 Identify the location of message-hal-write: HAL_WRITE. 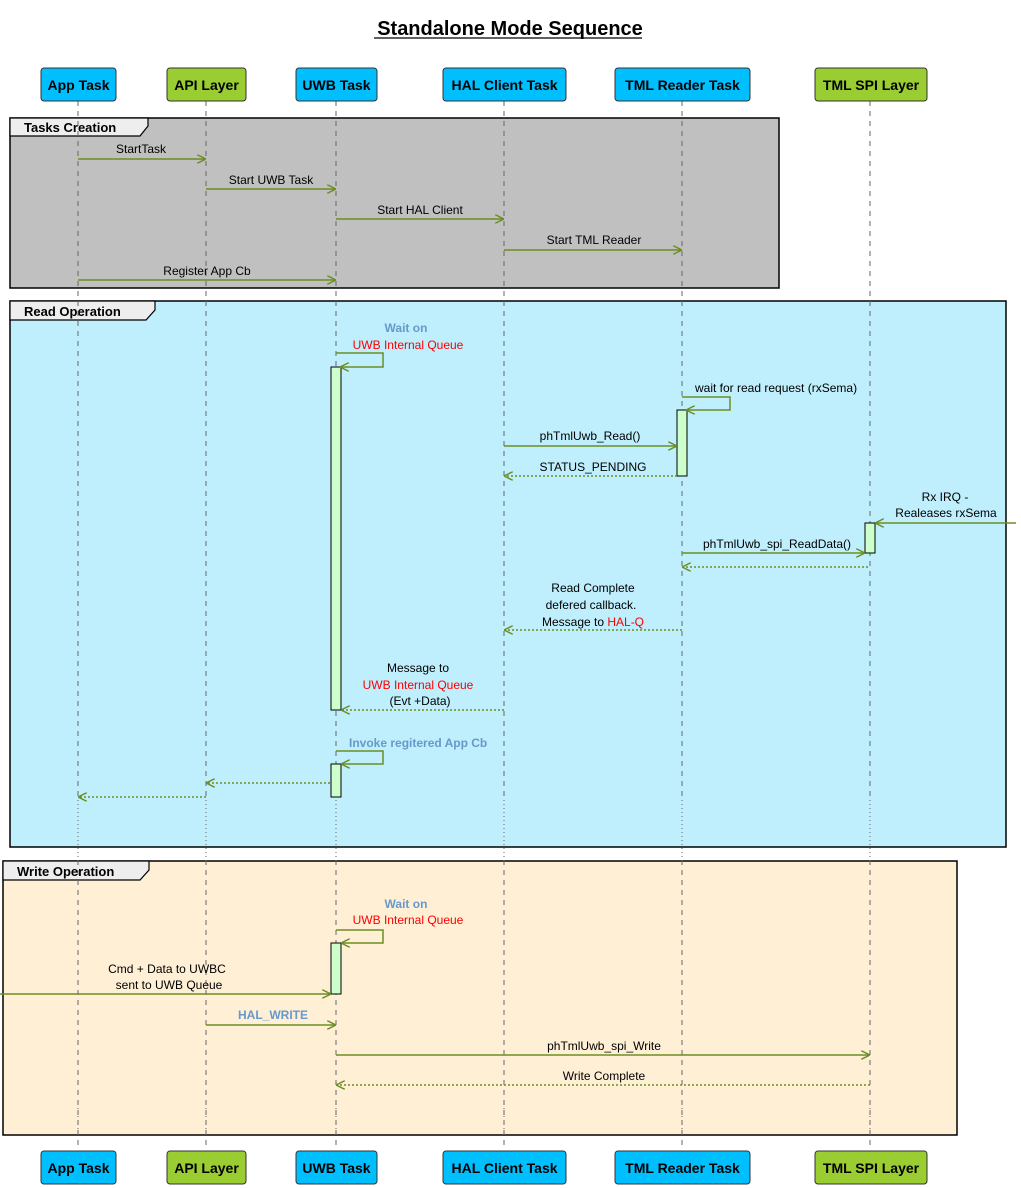
(270, 1016).